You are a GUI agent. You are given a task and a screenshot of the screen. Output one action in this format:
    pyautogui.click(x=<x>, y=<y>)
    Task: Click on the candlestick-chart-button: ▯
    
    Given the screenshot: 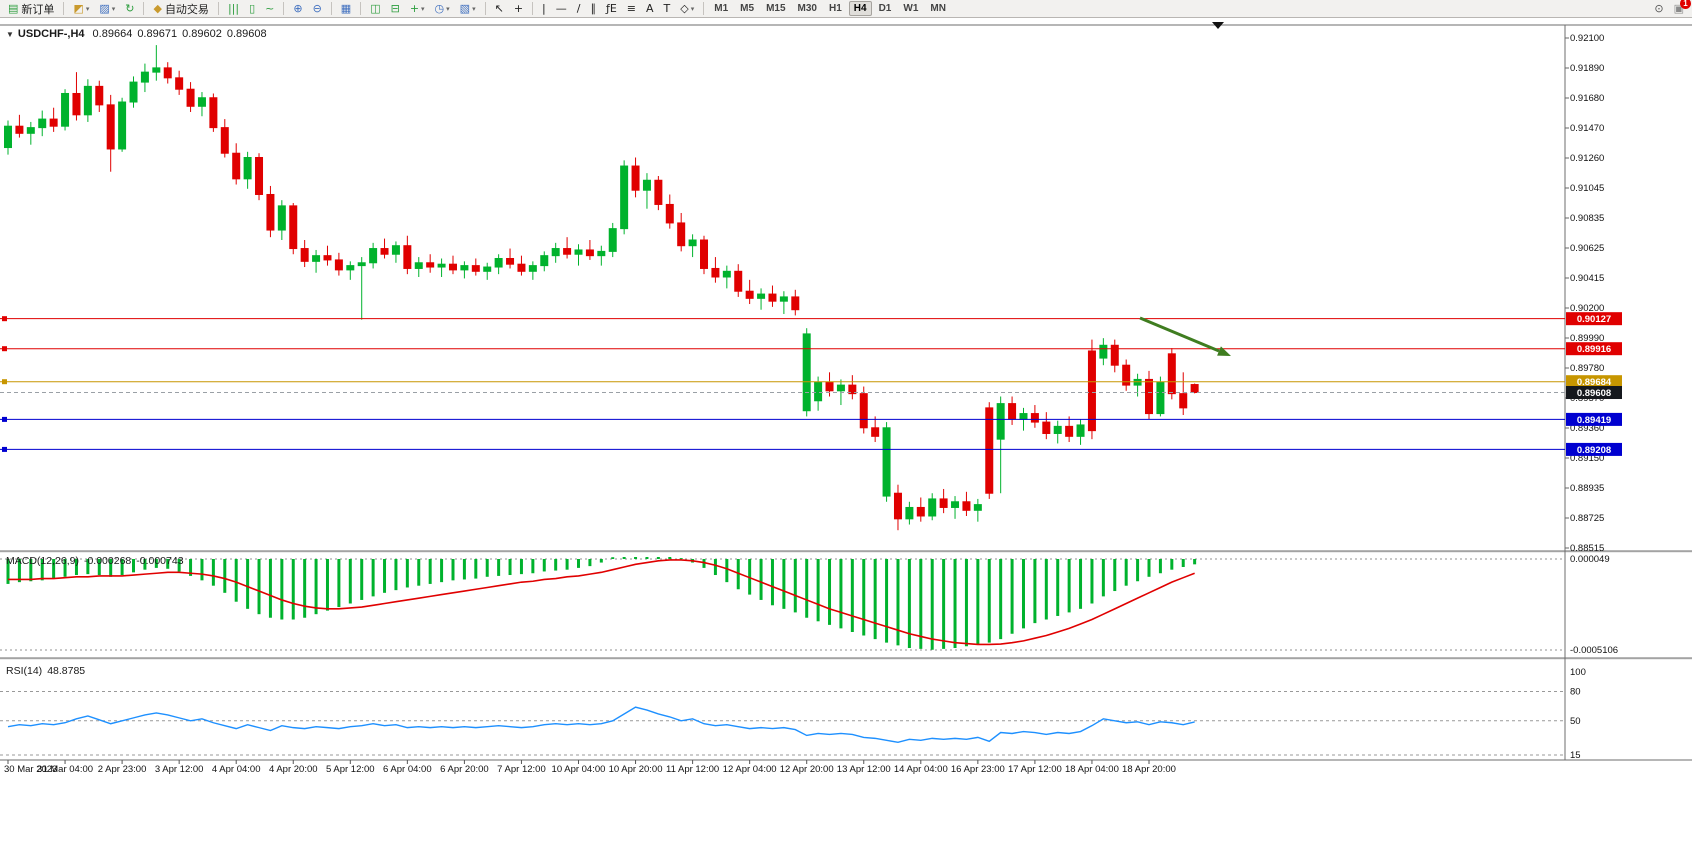 What is the action you would take?
    pyautogui.click(x=252, y=9)
    